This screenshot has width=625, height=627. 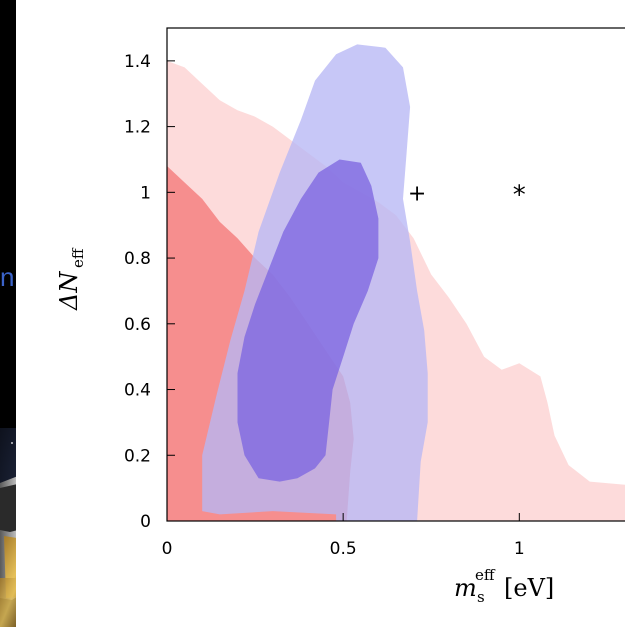 I want to click on y-tick-label: 0.8, so click(x=137, y=259).